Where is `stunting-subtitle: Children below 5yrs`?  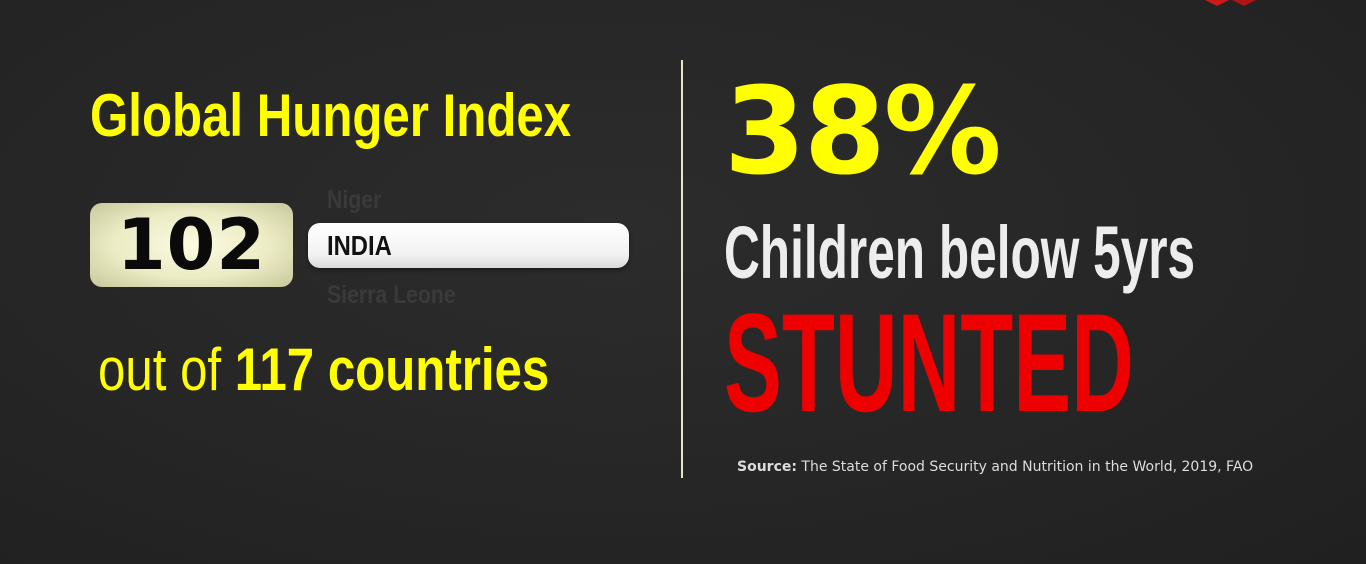 stunting-subtitle: Children below 5yrs is located at coordinates (960, 252).